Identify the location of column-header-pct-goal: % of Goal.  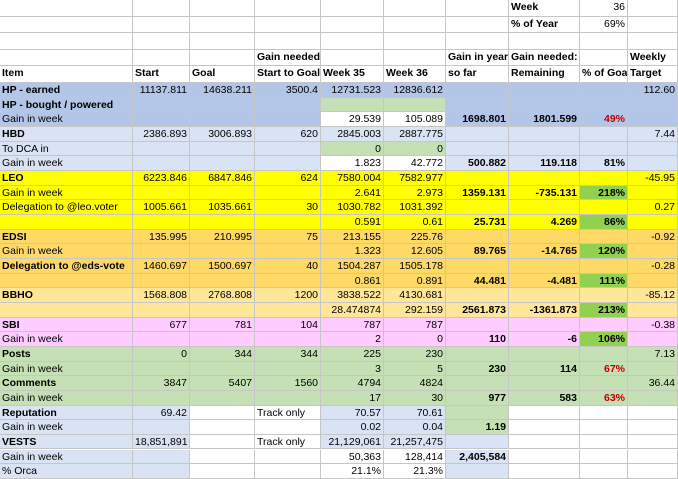
(604, 74).